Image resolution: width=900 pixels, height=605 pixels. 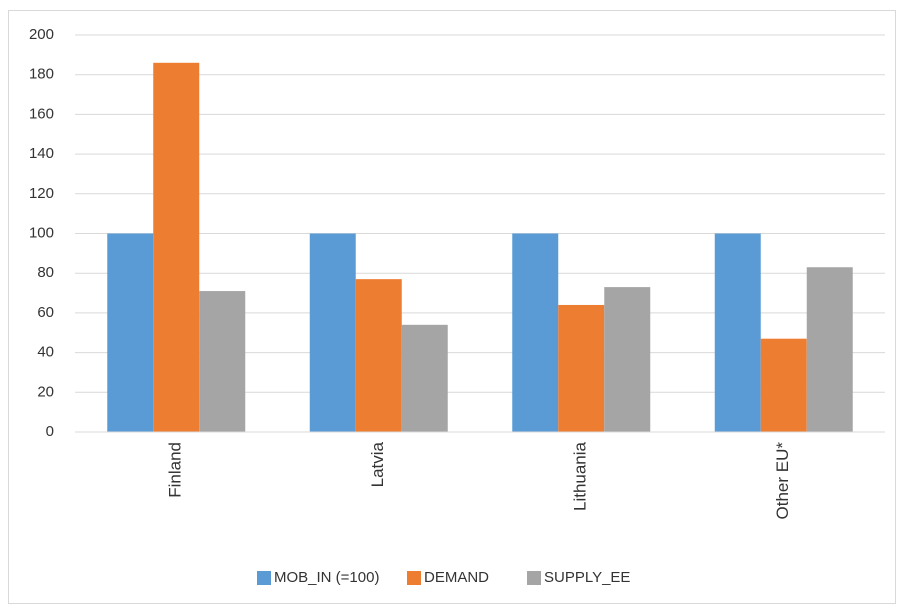 What do you see at coordinates (41, 34) in the screenshot?
I see `y-tick-label: 200` at bounding box center [41, 34].